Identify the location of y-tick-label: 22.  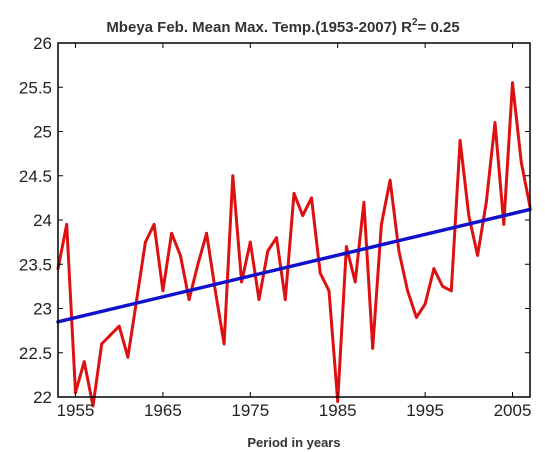
(42, 397).